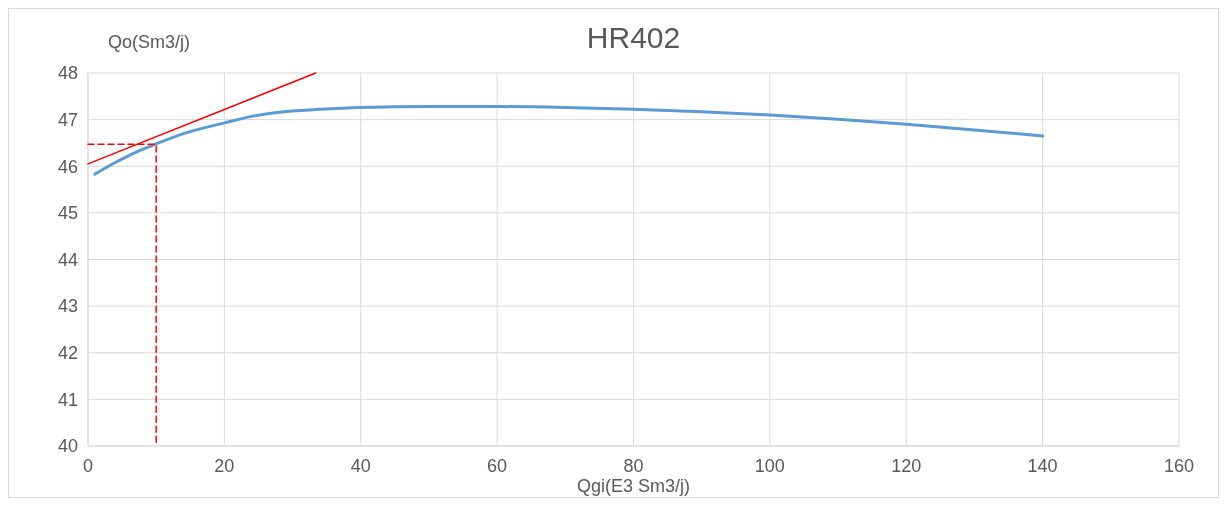  Describe the element at coordinates (769, 466) in the screenshot. I see `x-tick-label: 100` at that location.